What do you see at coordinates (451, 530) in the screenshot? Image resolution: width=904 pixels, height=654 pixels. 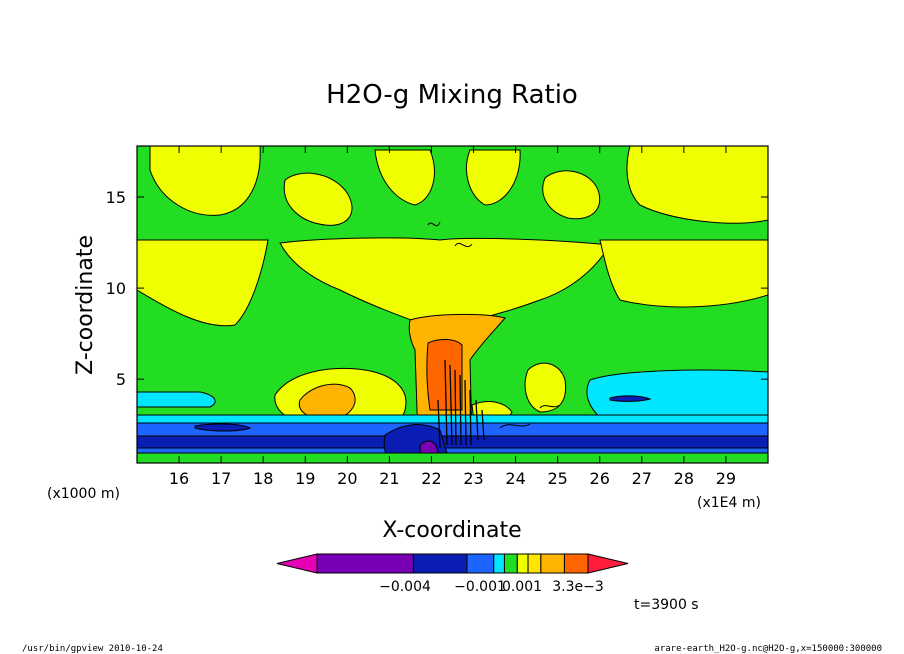 I see `x-axis-label: X-coordinate` at bounding box center [451, 530].